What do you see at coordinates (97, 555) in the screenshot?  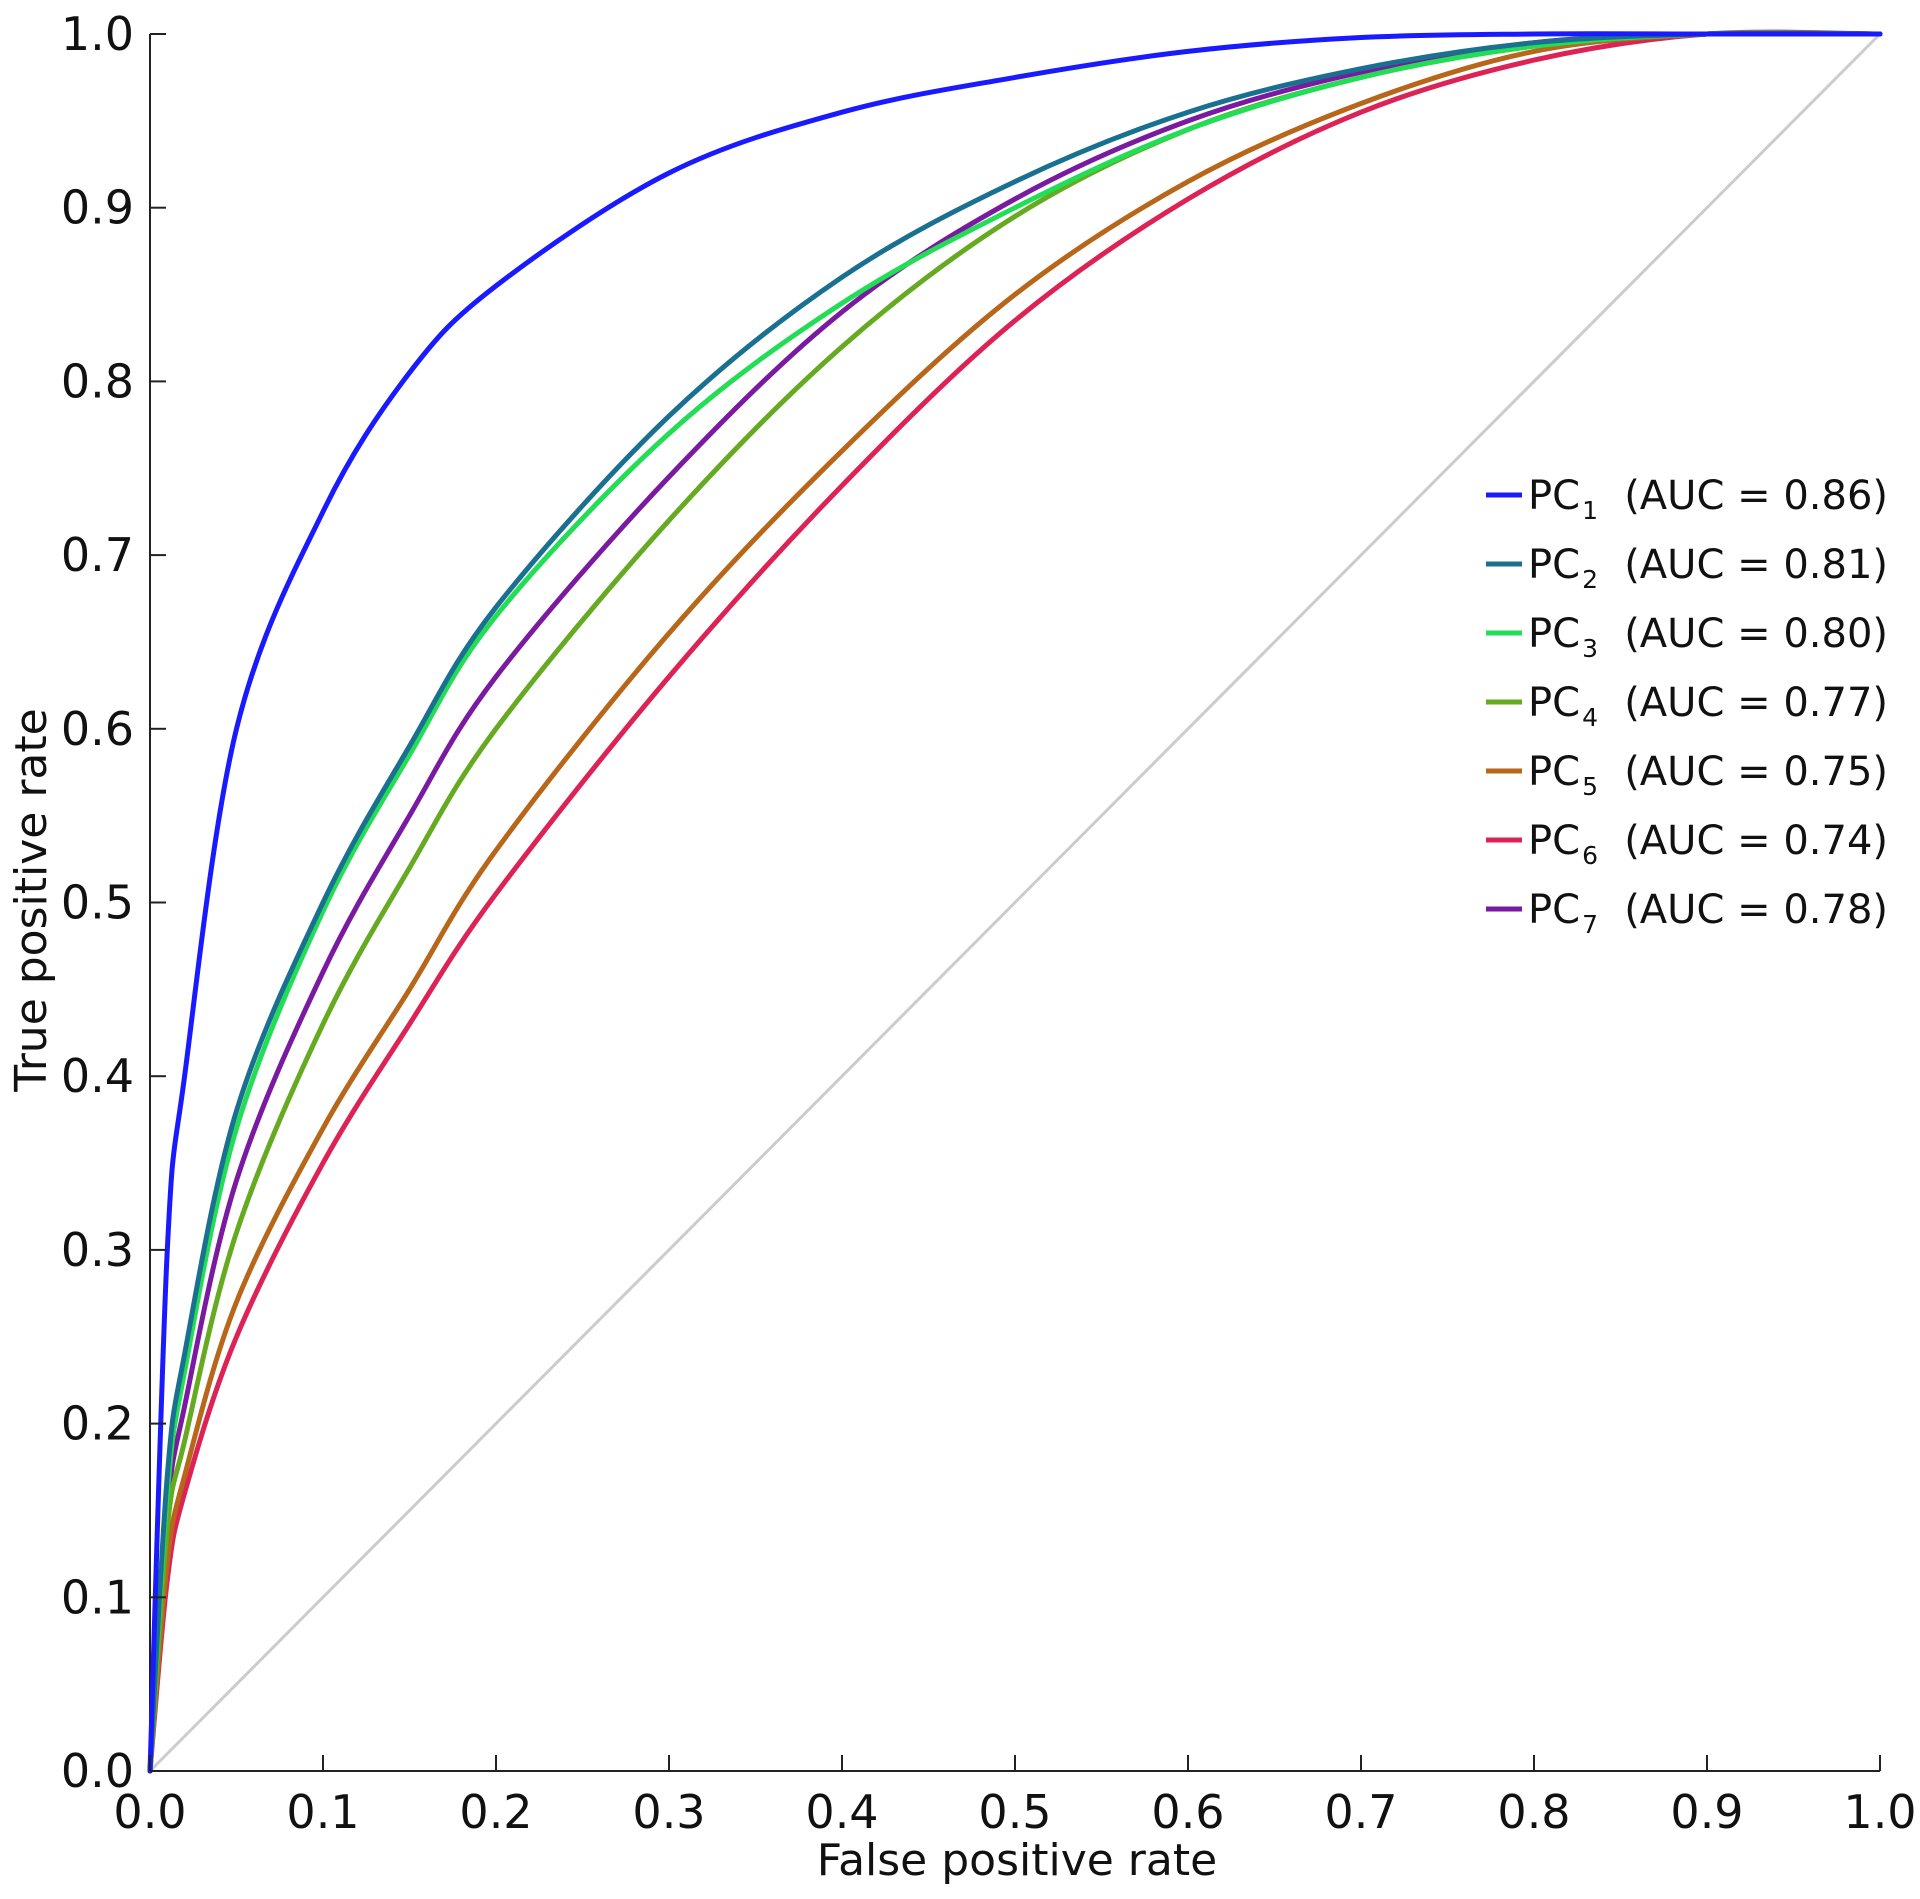 I see `y-tick-label: 0.7` at bounding box center [97, 555].